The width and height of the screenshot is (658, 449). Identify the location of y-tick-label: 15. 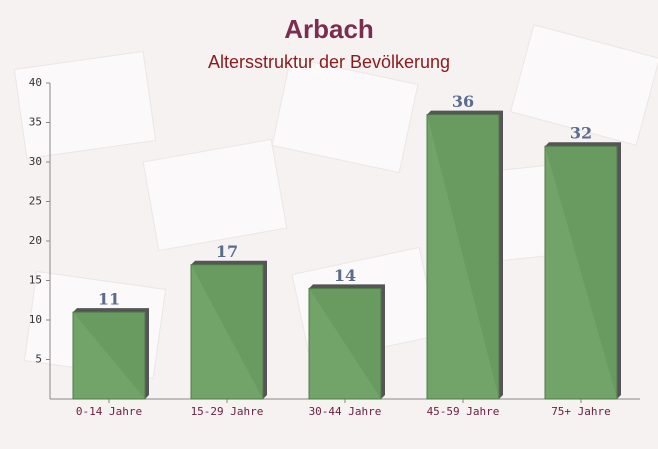
(35, 280).